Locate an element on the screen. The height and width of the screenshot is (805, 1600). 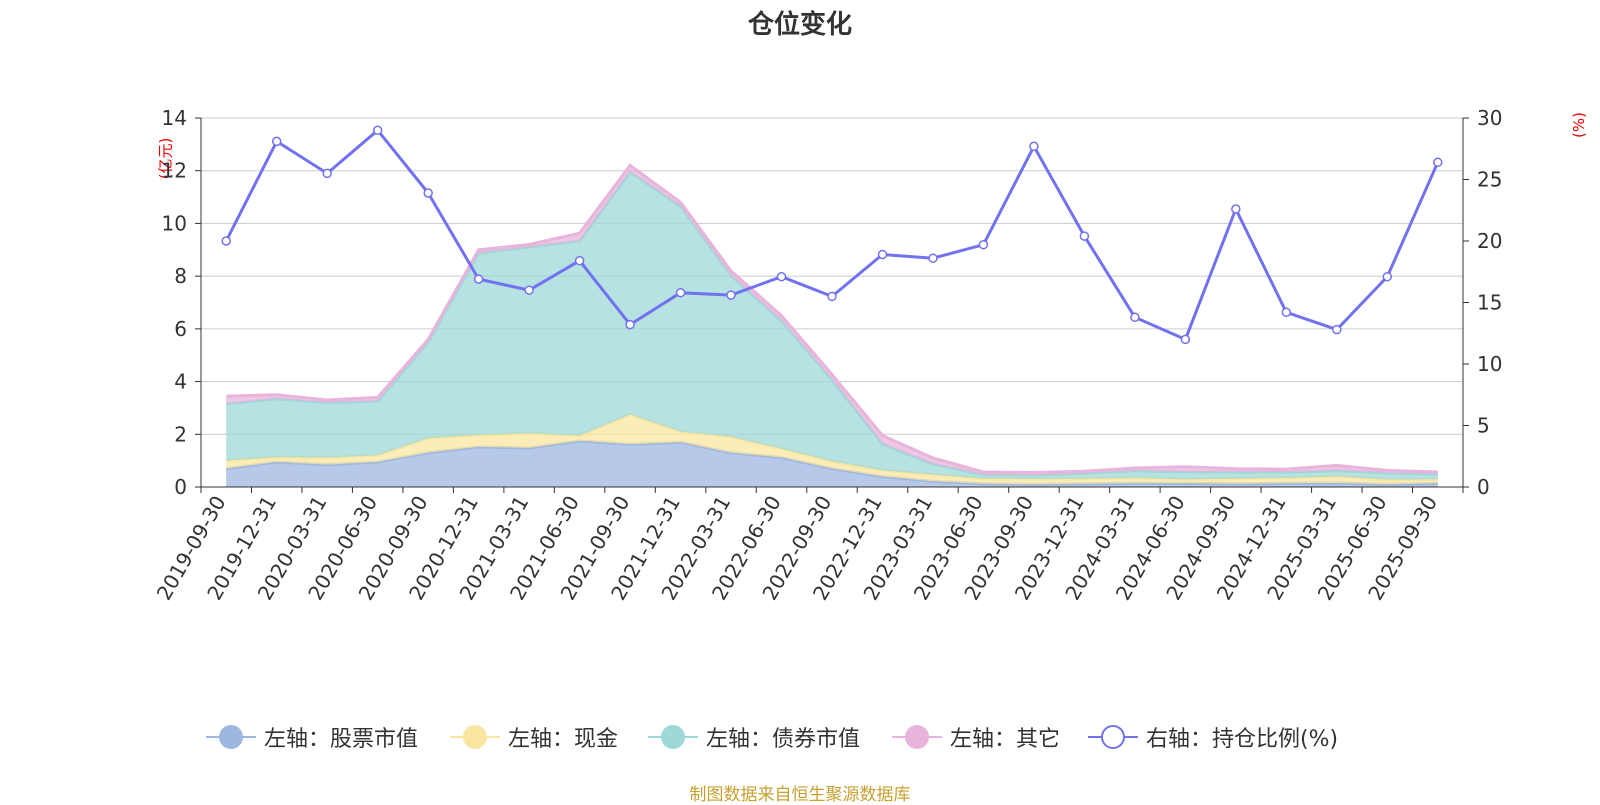
chart-title: 仓位变化 is located at coordinates (799, 25).